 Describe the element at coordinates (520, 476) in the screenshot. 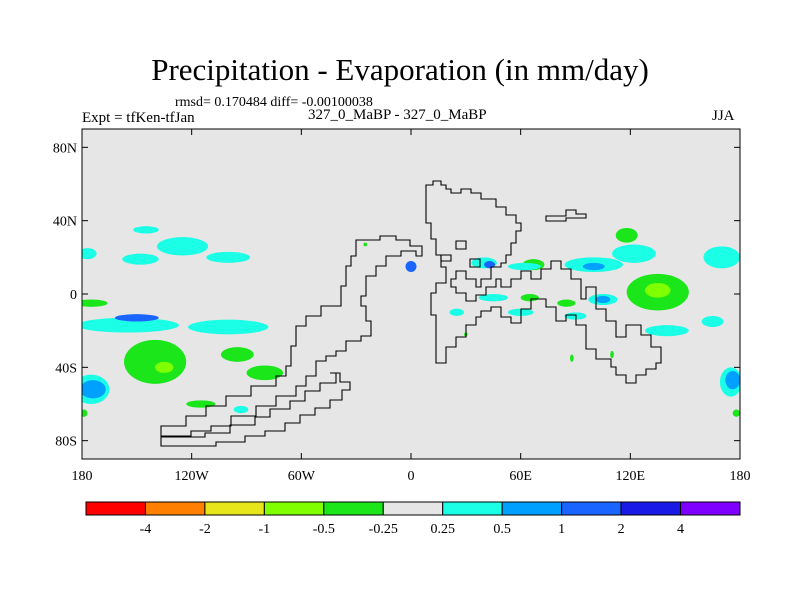

I see `x-tick-label: 60E` at that location.